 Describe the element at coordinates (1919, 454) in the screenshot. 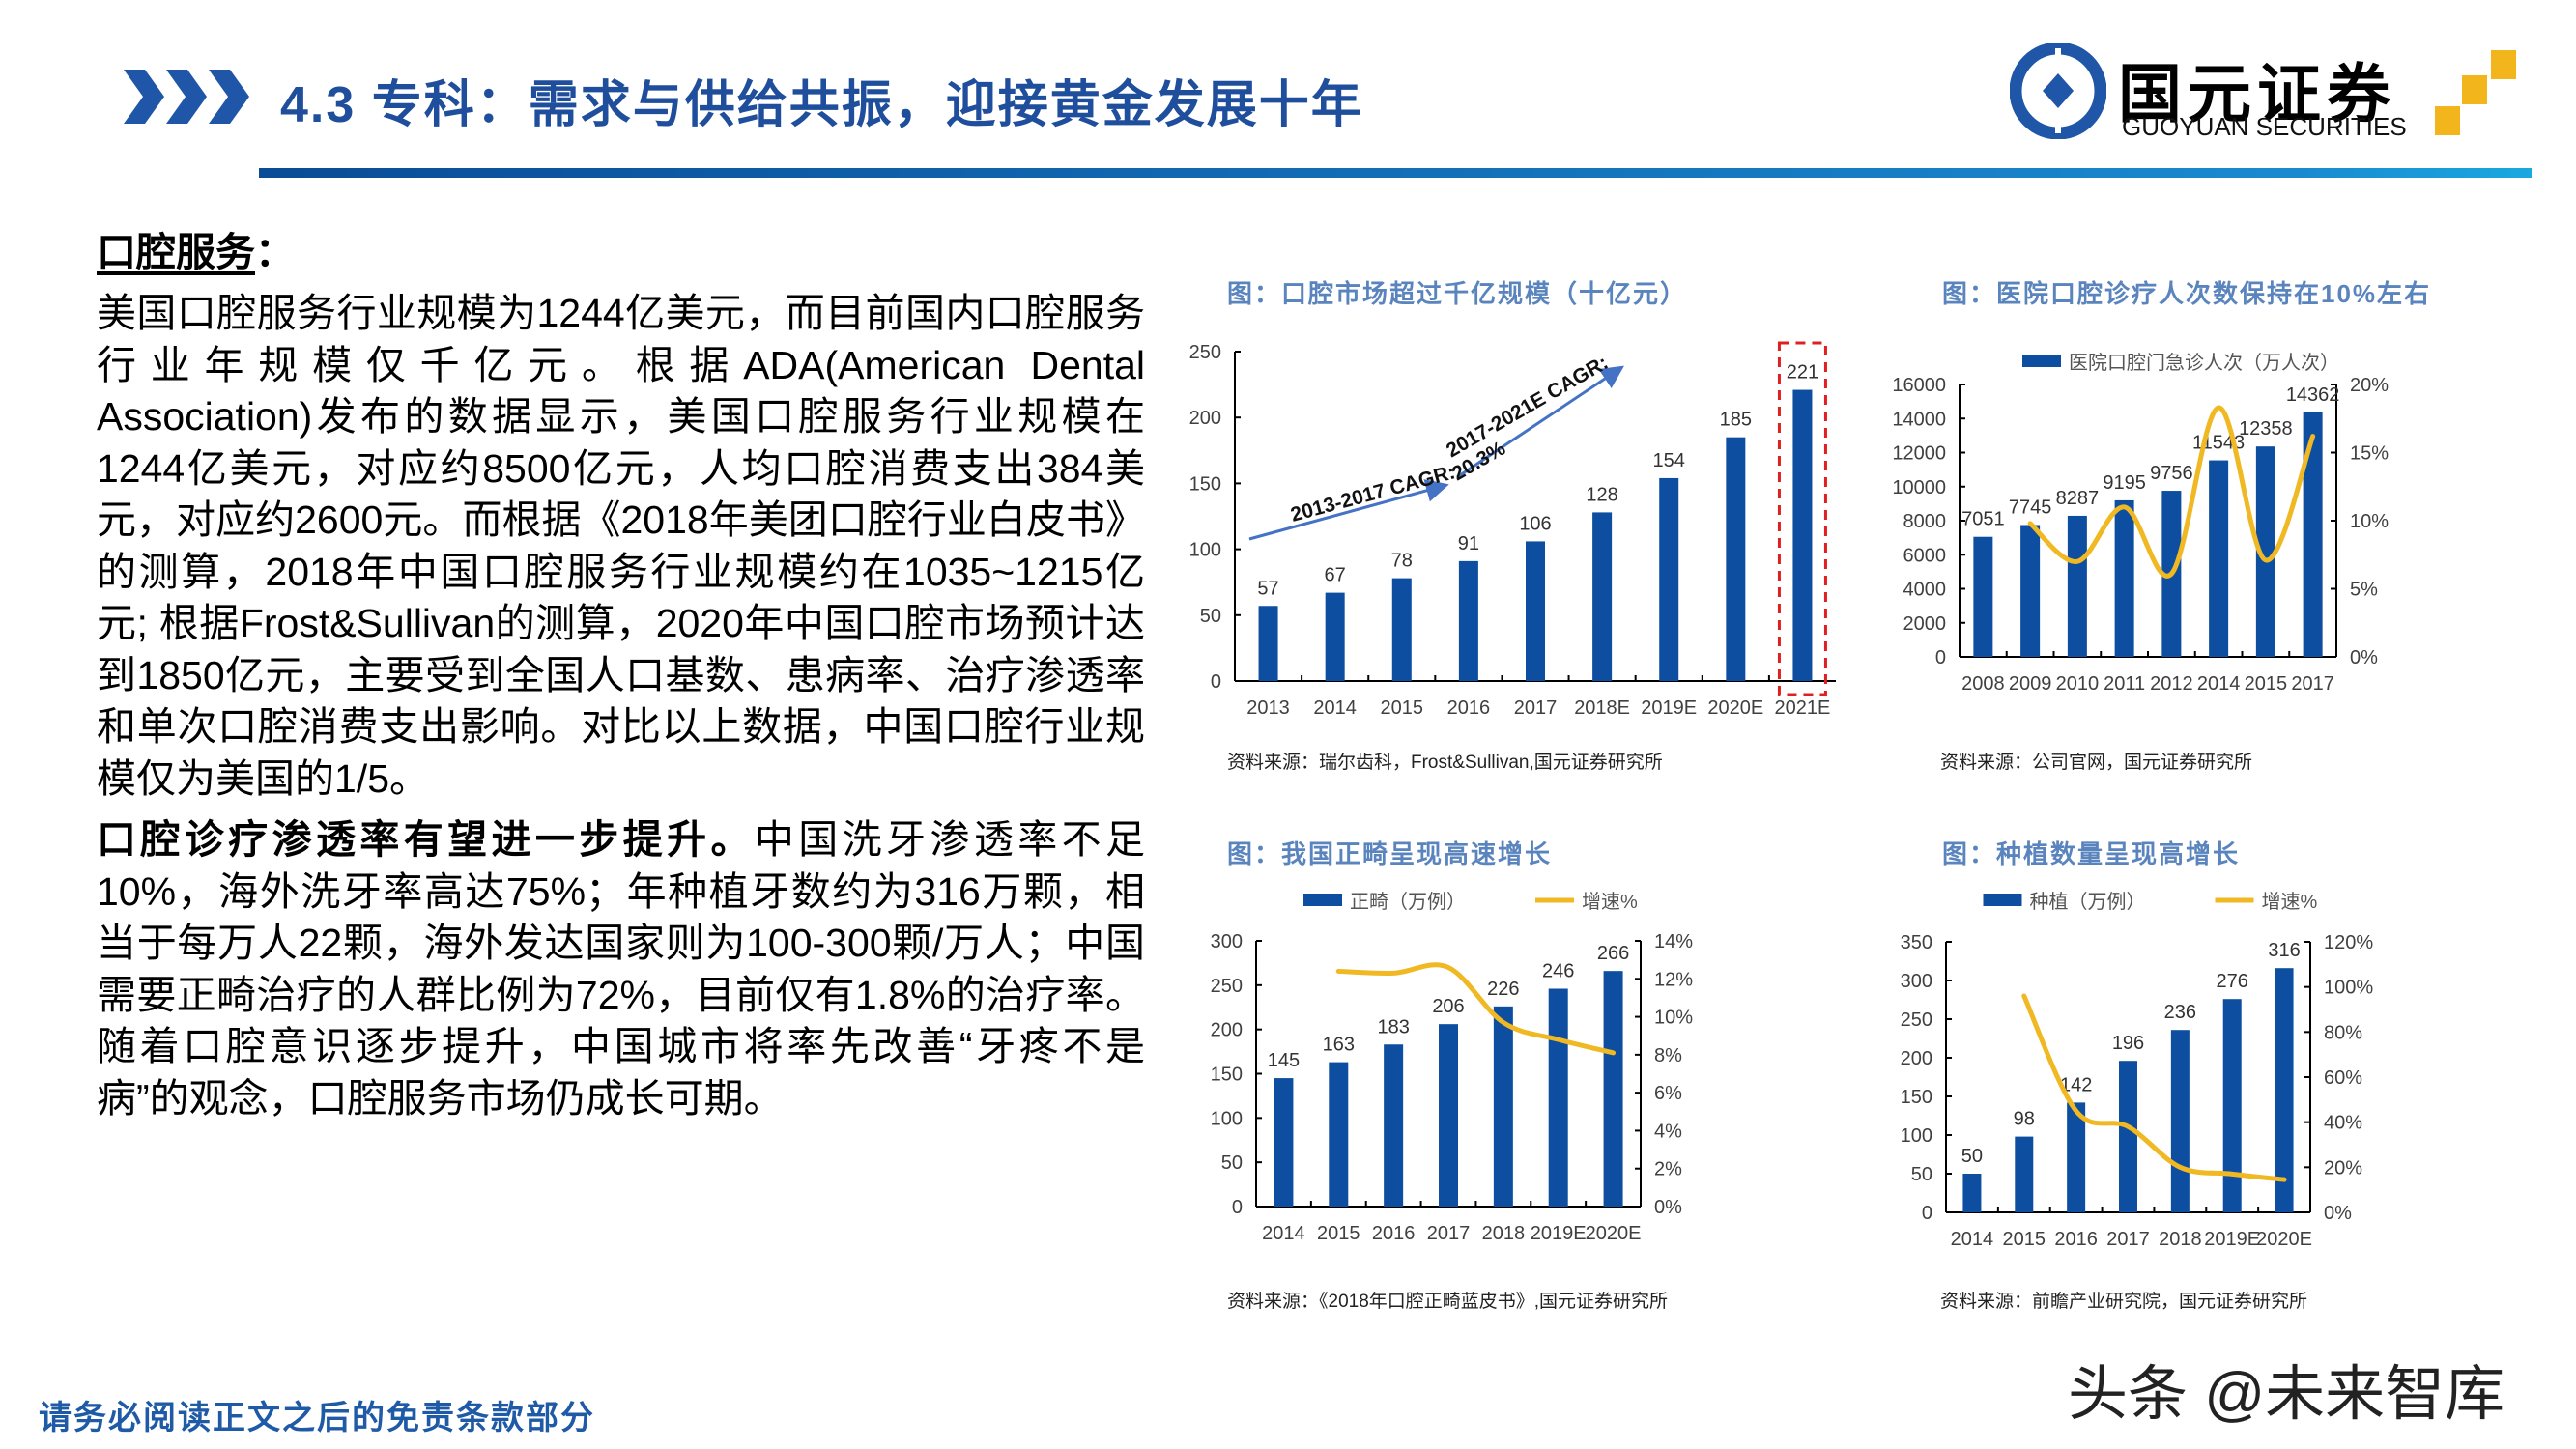

I see `y-tick-label: 12000` at that location.